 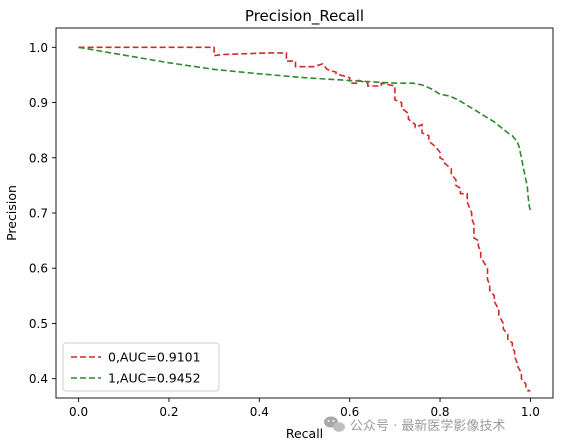 I want to click on x-axis-label: Recall, so click(x=304, y=433).